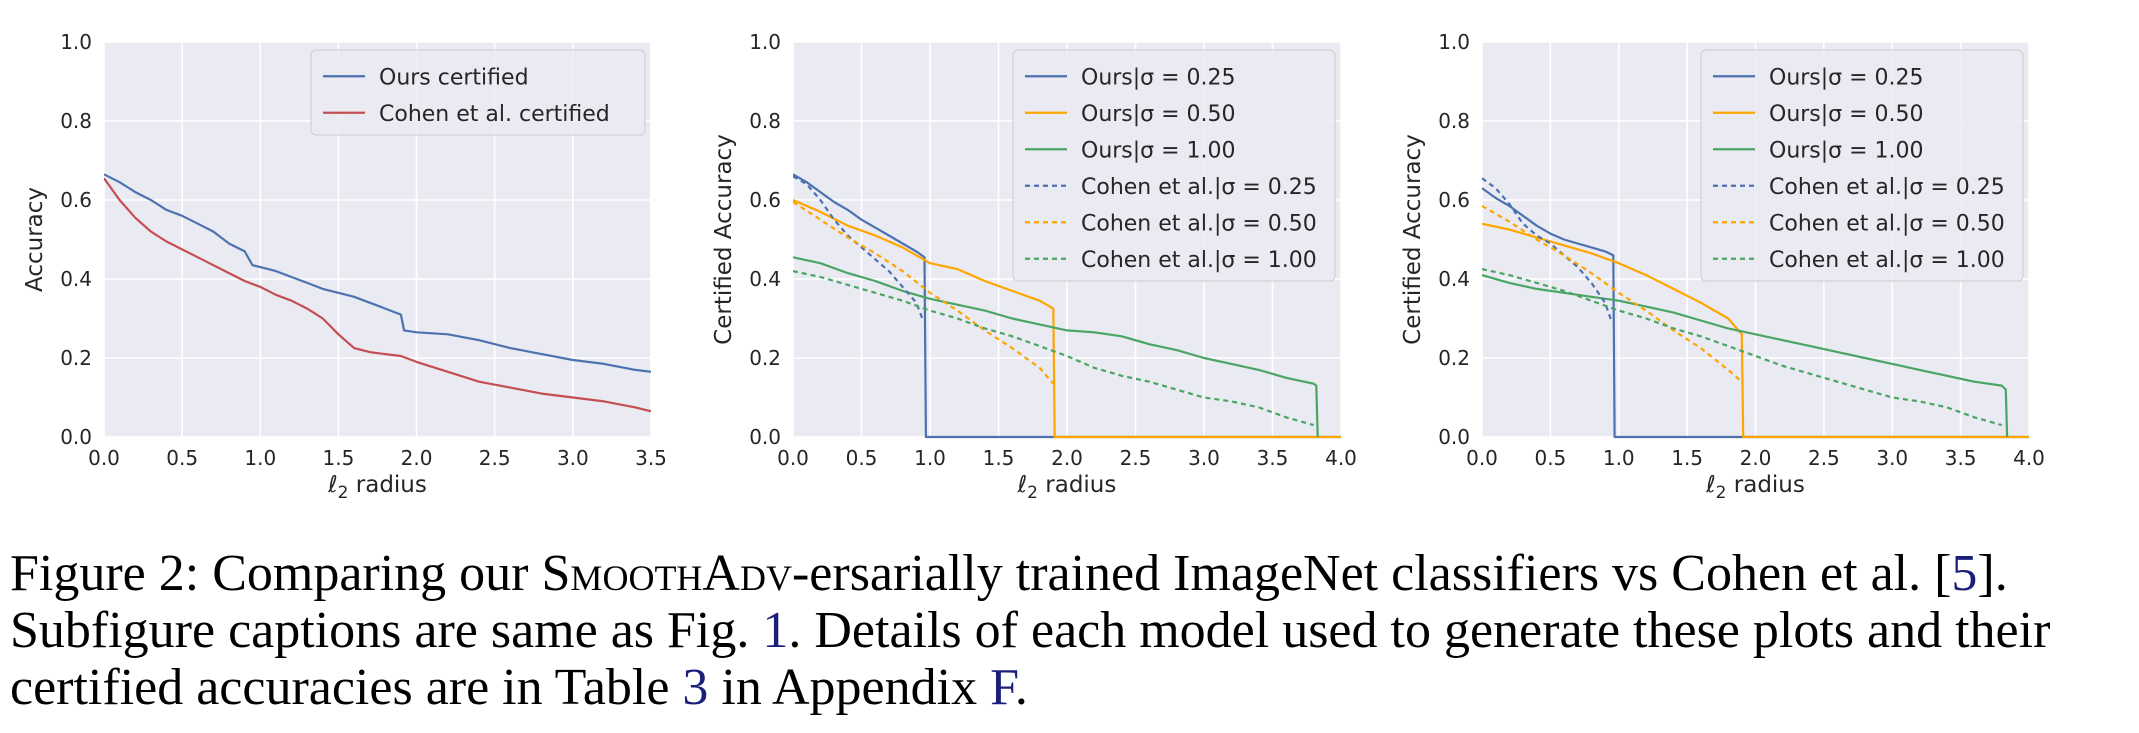  I want to click on caption-prefix: Figure 2: Comparing our, so click(276, 573).